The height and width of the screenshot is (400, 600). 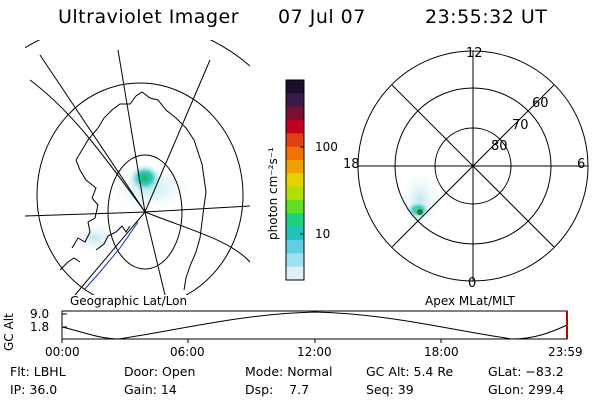 I want to click on mlt-label-midnight: 0, so click(x=472, y=283).